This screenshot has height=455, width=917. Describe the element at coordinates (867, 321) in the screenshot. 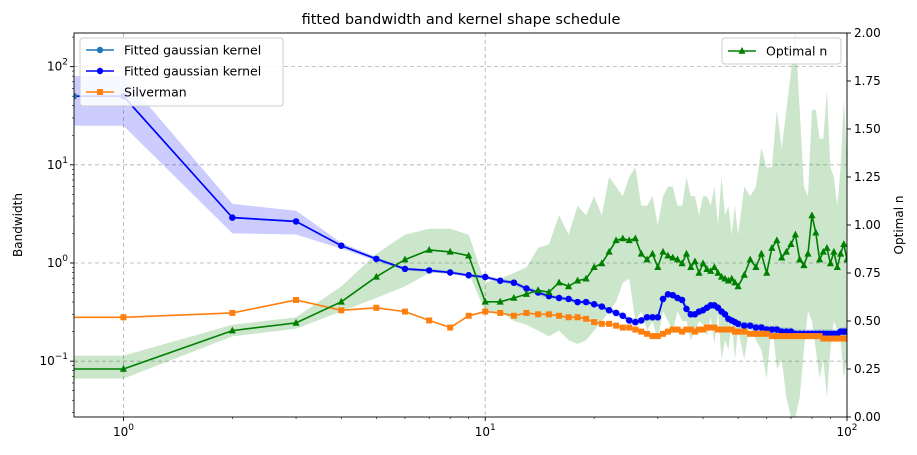

I see `y2-tick-label: 0.50` at that location.